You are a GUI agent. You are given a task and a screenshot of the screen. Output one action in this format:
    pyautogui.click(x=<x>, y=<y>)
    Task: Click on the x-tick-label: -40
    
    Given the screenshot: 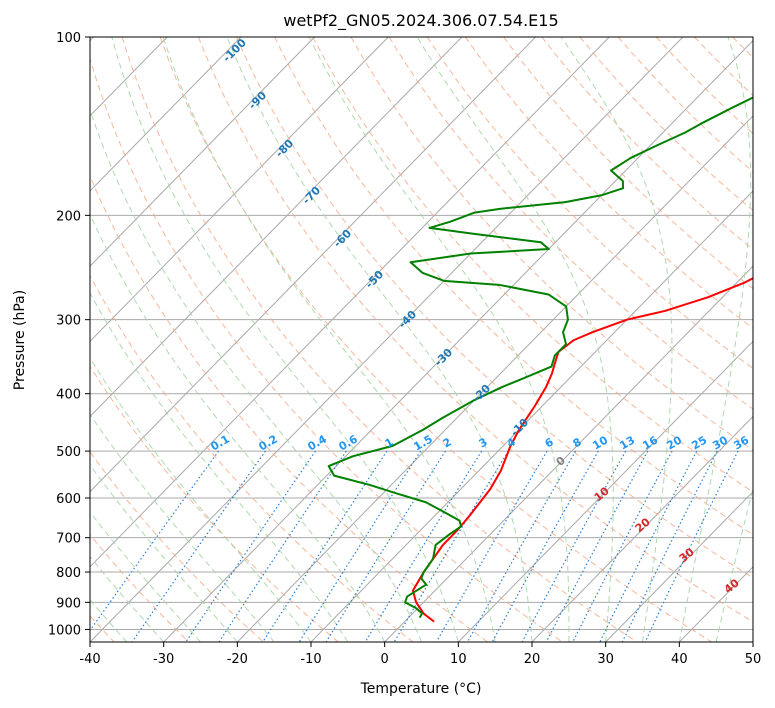 What is the action you would take?
    pyautogui.click(x=89, y=659)
    